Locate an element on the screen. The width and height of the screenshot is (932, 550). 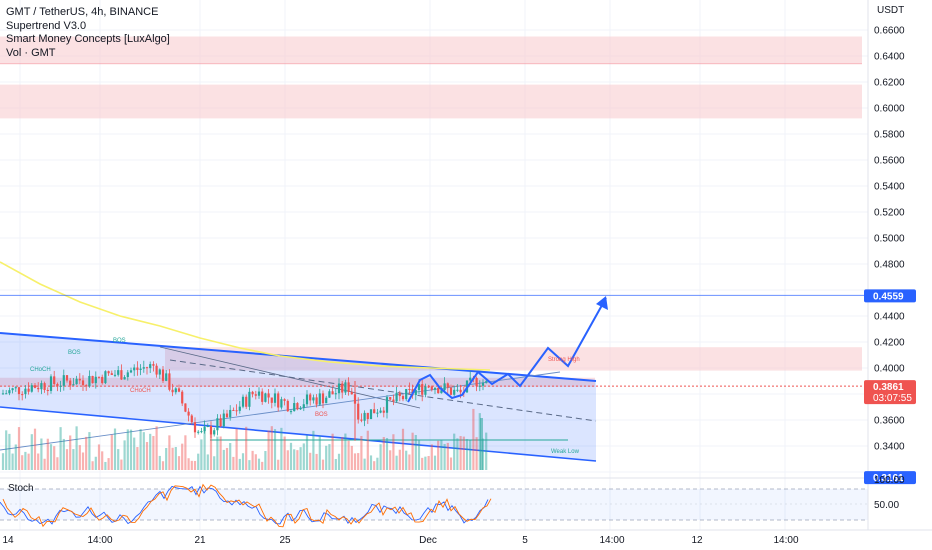
stoch-band-fill is located at coordinates (434, 504).